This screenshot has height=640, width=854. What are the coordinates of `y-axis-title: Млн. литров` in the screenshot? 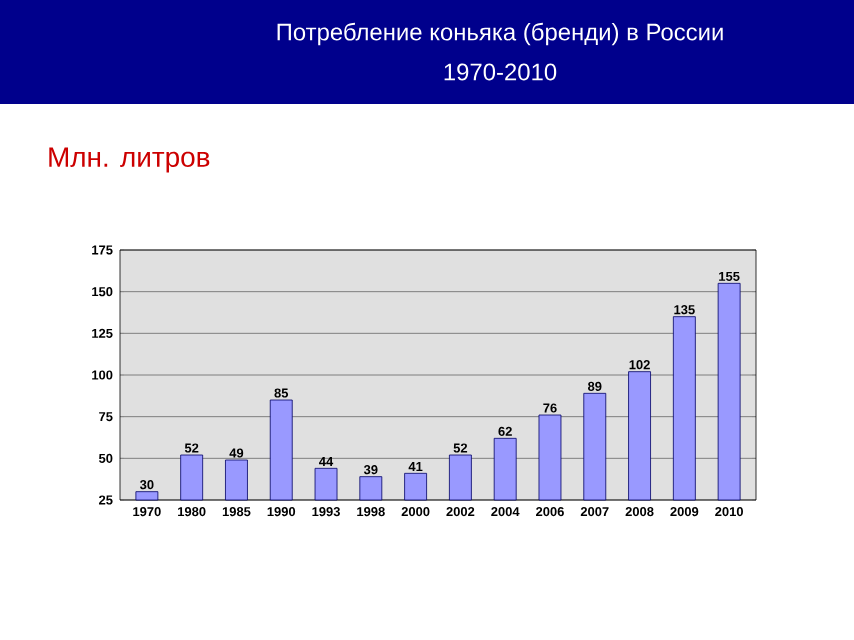 It's located at (129, 160).